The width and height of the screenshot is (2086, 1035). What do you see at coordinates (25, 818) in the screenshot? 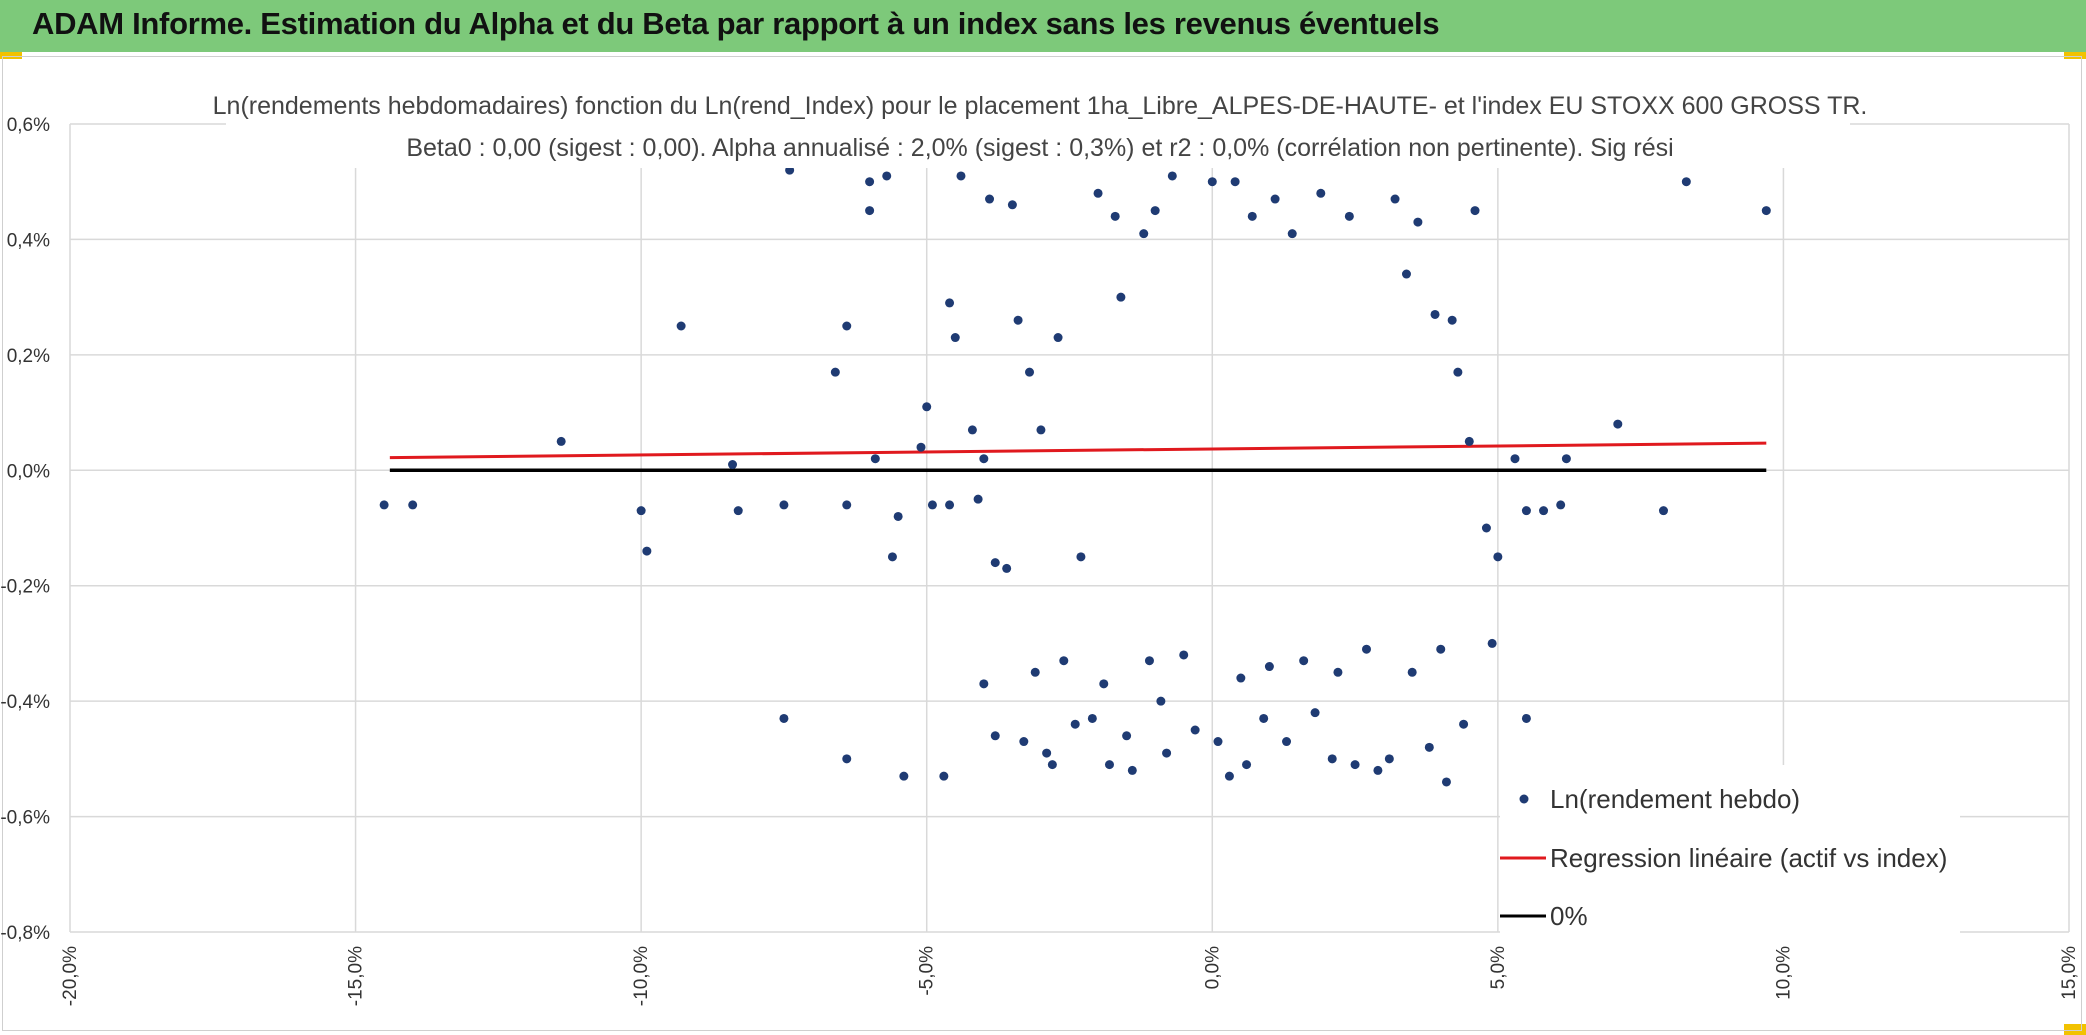
I see `y-tick-label: -0,6%` at bounding box center [25, 818].